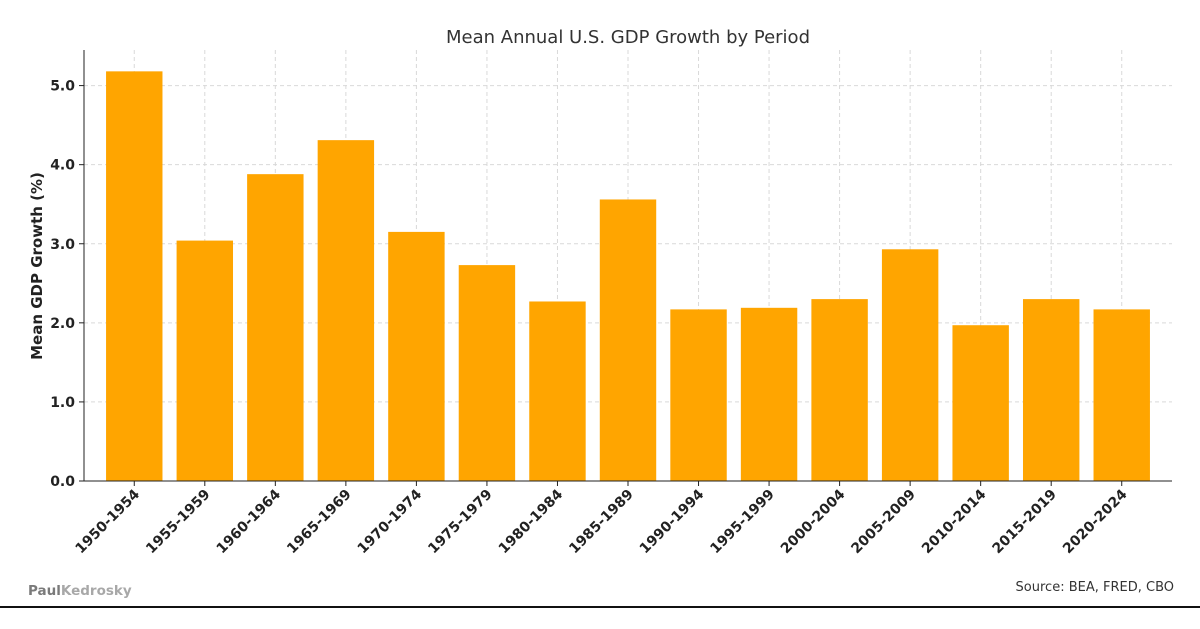  I want to click on x-tick-label: 1980-1984, so click(531, 521).